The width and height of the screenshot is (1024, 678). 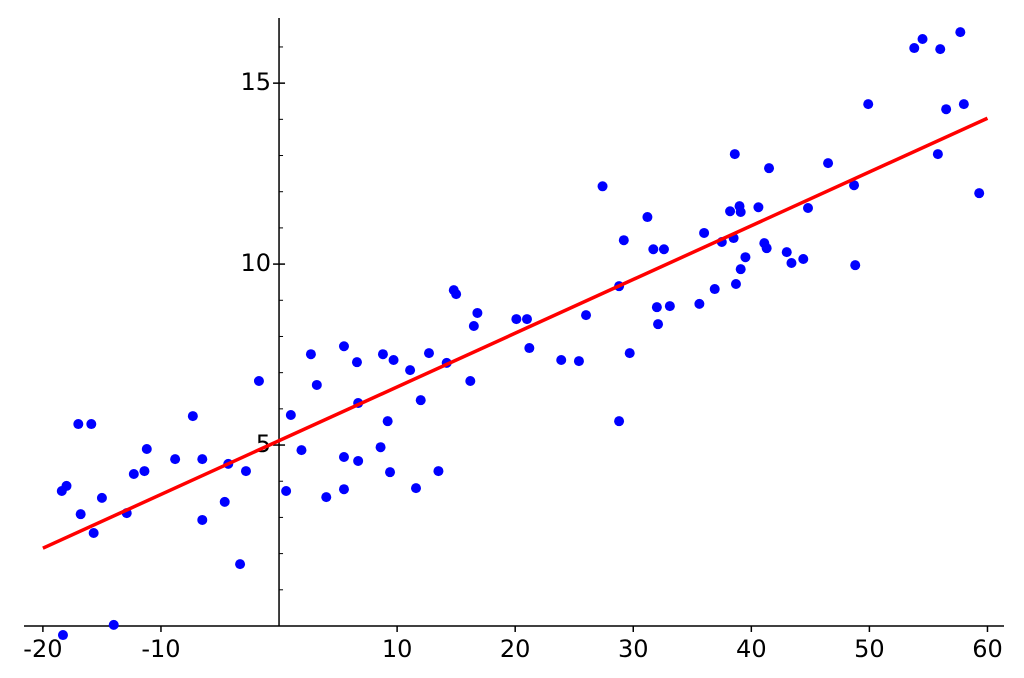 What do you see at coordinates (515, 649) in the screenshot?
I see `x-tick-label: 20` at bounding box center [515, 649].